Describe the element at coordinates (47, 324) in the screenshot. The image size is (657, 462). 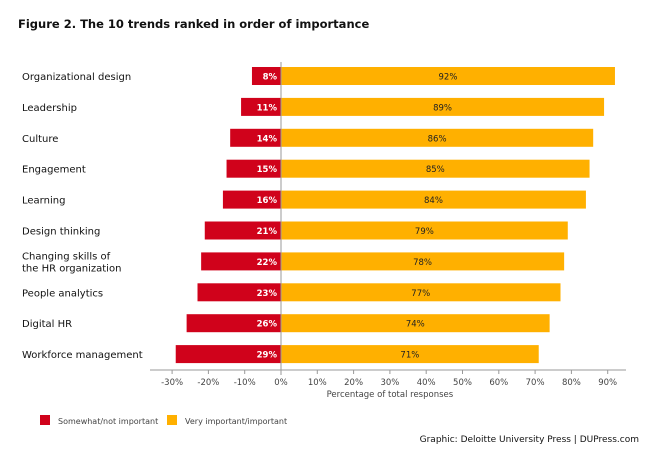
I see `category-label: Digital HR` at that location.